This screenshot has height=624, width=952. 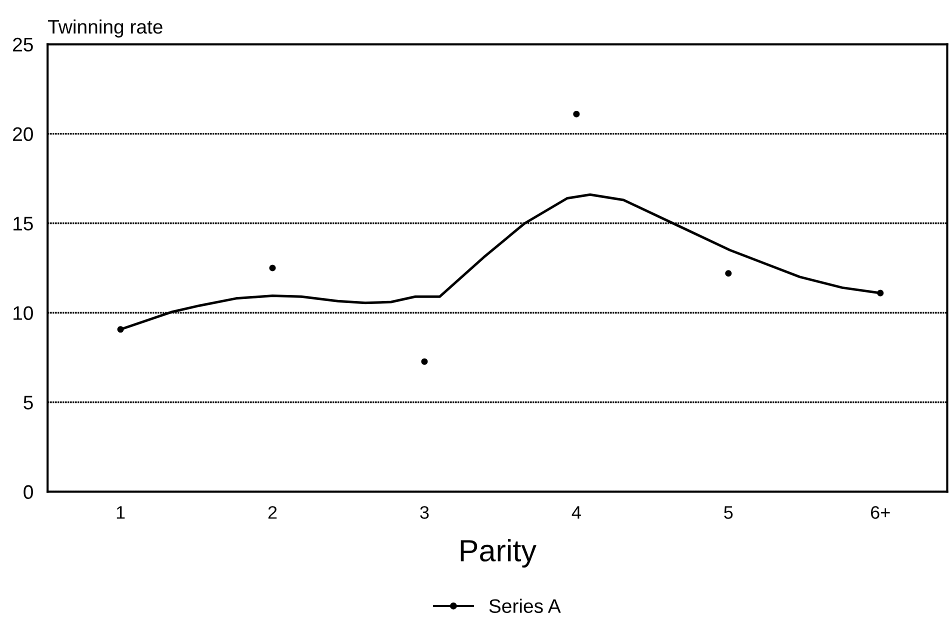 What do you see at coordinates (23, 223) in the screenshot?
I see `y-tick-label: 15` at bounding box center [23, 223].